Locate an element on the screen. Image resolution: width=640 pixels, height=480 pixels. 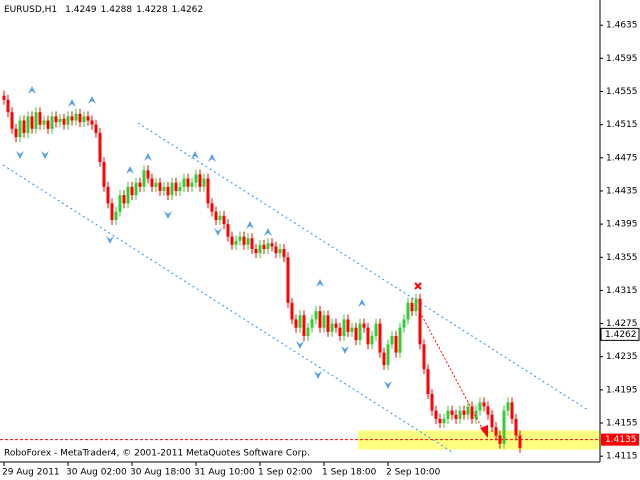
forecast-arrow is located at coordinates (452, 372).